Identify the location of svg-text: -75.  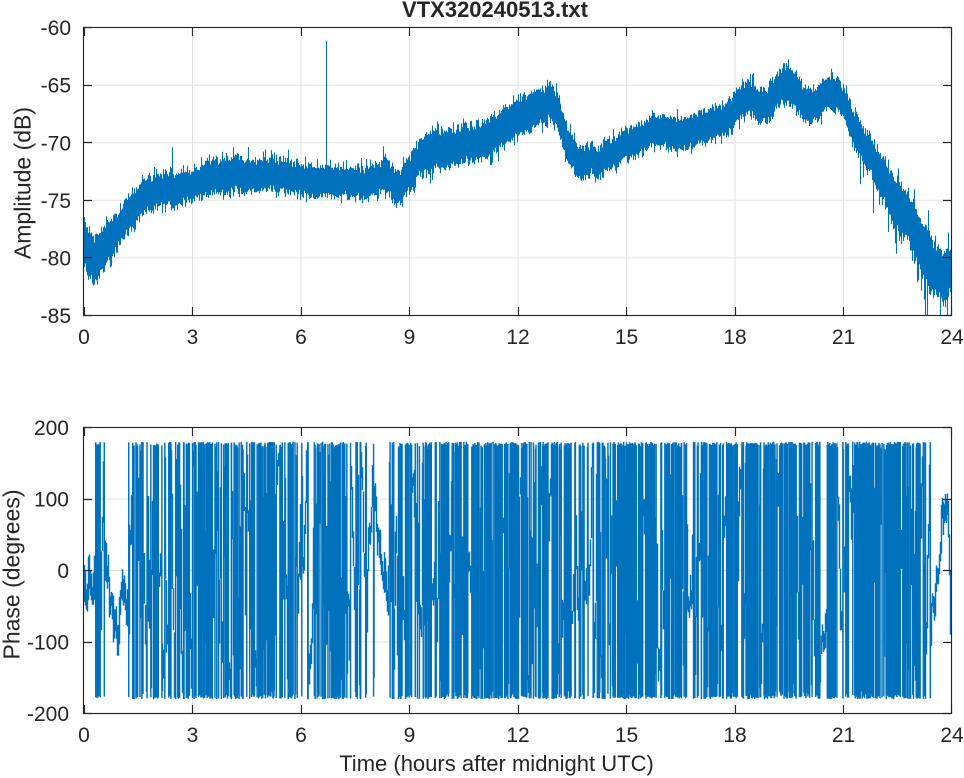
(56, 201).